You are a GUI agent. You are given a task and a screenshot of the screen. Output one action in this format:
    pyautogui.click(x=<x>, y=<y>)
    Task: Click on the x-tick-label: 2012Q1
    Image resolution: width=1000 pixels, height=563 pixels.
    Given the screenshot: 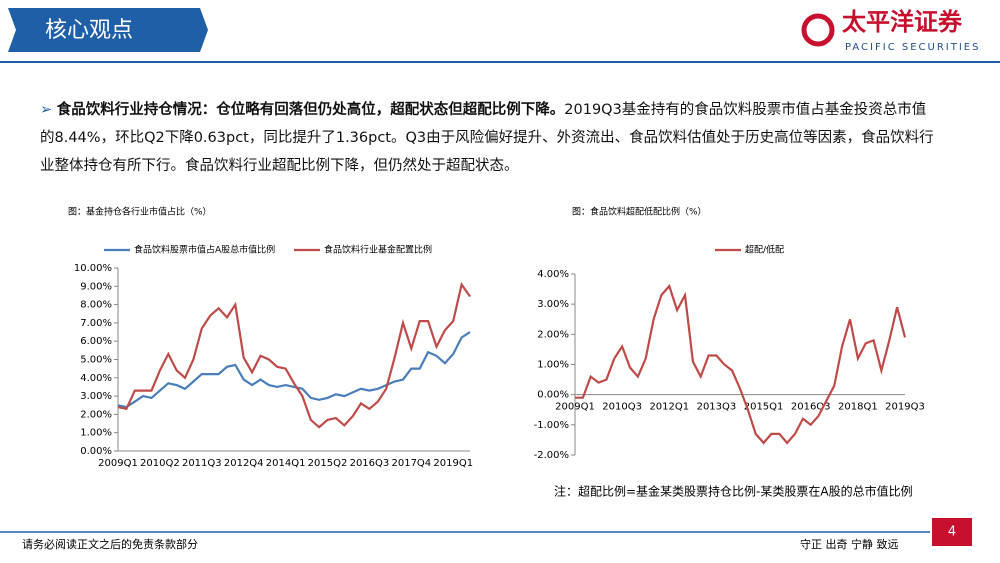 What is the action you would take?
    pyautogui.click(x=669, y=407)
    